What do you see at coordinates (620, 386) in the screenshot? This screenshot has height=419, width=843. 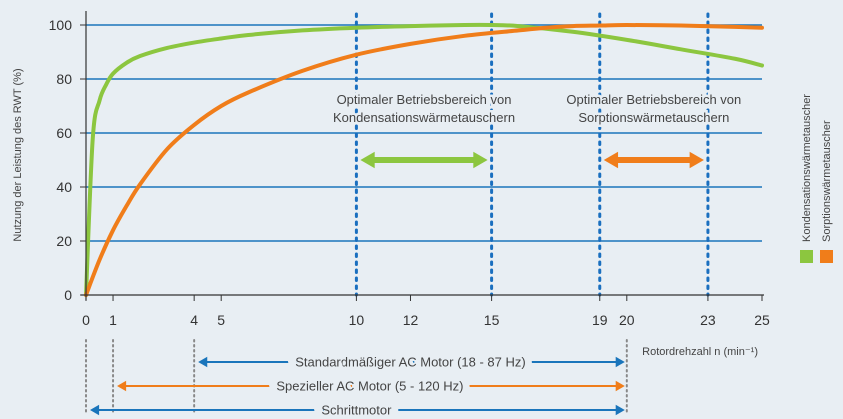 I see `motor-2-arrow-head-right` at bounding box center [620, 386].